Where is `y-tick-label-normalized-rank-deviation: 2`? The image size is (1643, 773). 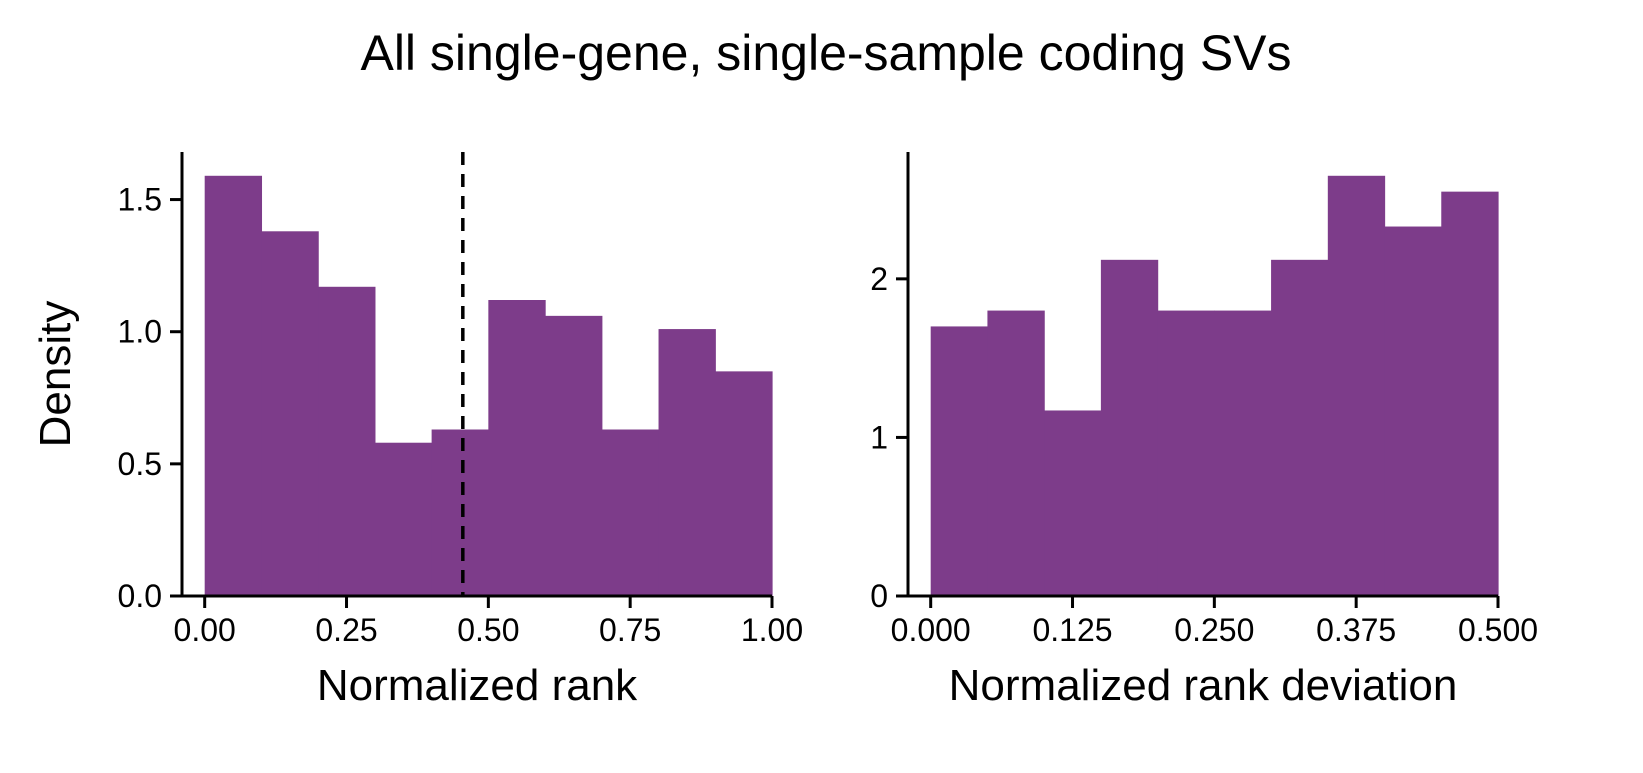 y-tick-label-normalized-rank-deviation: 2 is located at coordinates (879, 279).